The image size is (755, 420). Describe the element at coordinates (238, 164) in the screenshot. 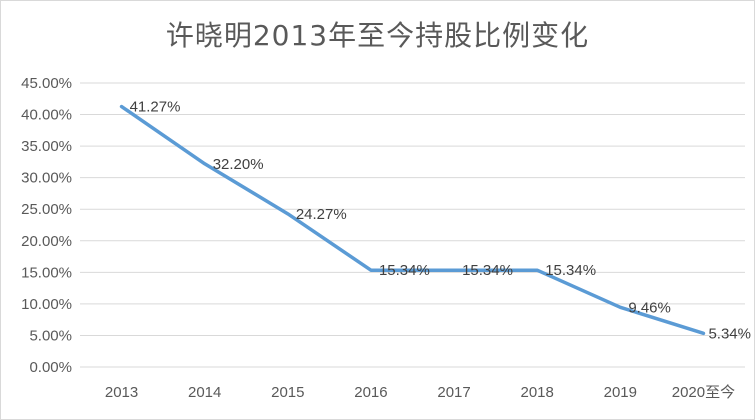

I see `data-label: 32.20%` at that location.